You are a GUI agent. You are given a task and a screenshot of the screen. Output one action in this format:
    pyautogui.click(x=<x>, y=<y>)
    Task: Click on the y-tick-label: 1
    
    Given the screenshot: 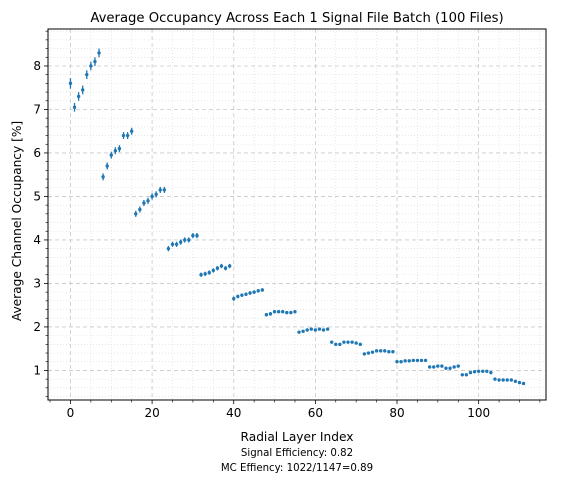 What is the action you would take?
    pyautogui.click(x=37, y=371)
    